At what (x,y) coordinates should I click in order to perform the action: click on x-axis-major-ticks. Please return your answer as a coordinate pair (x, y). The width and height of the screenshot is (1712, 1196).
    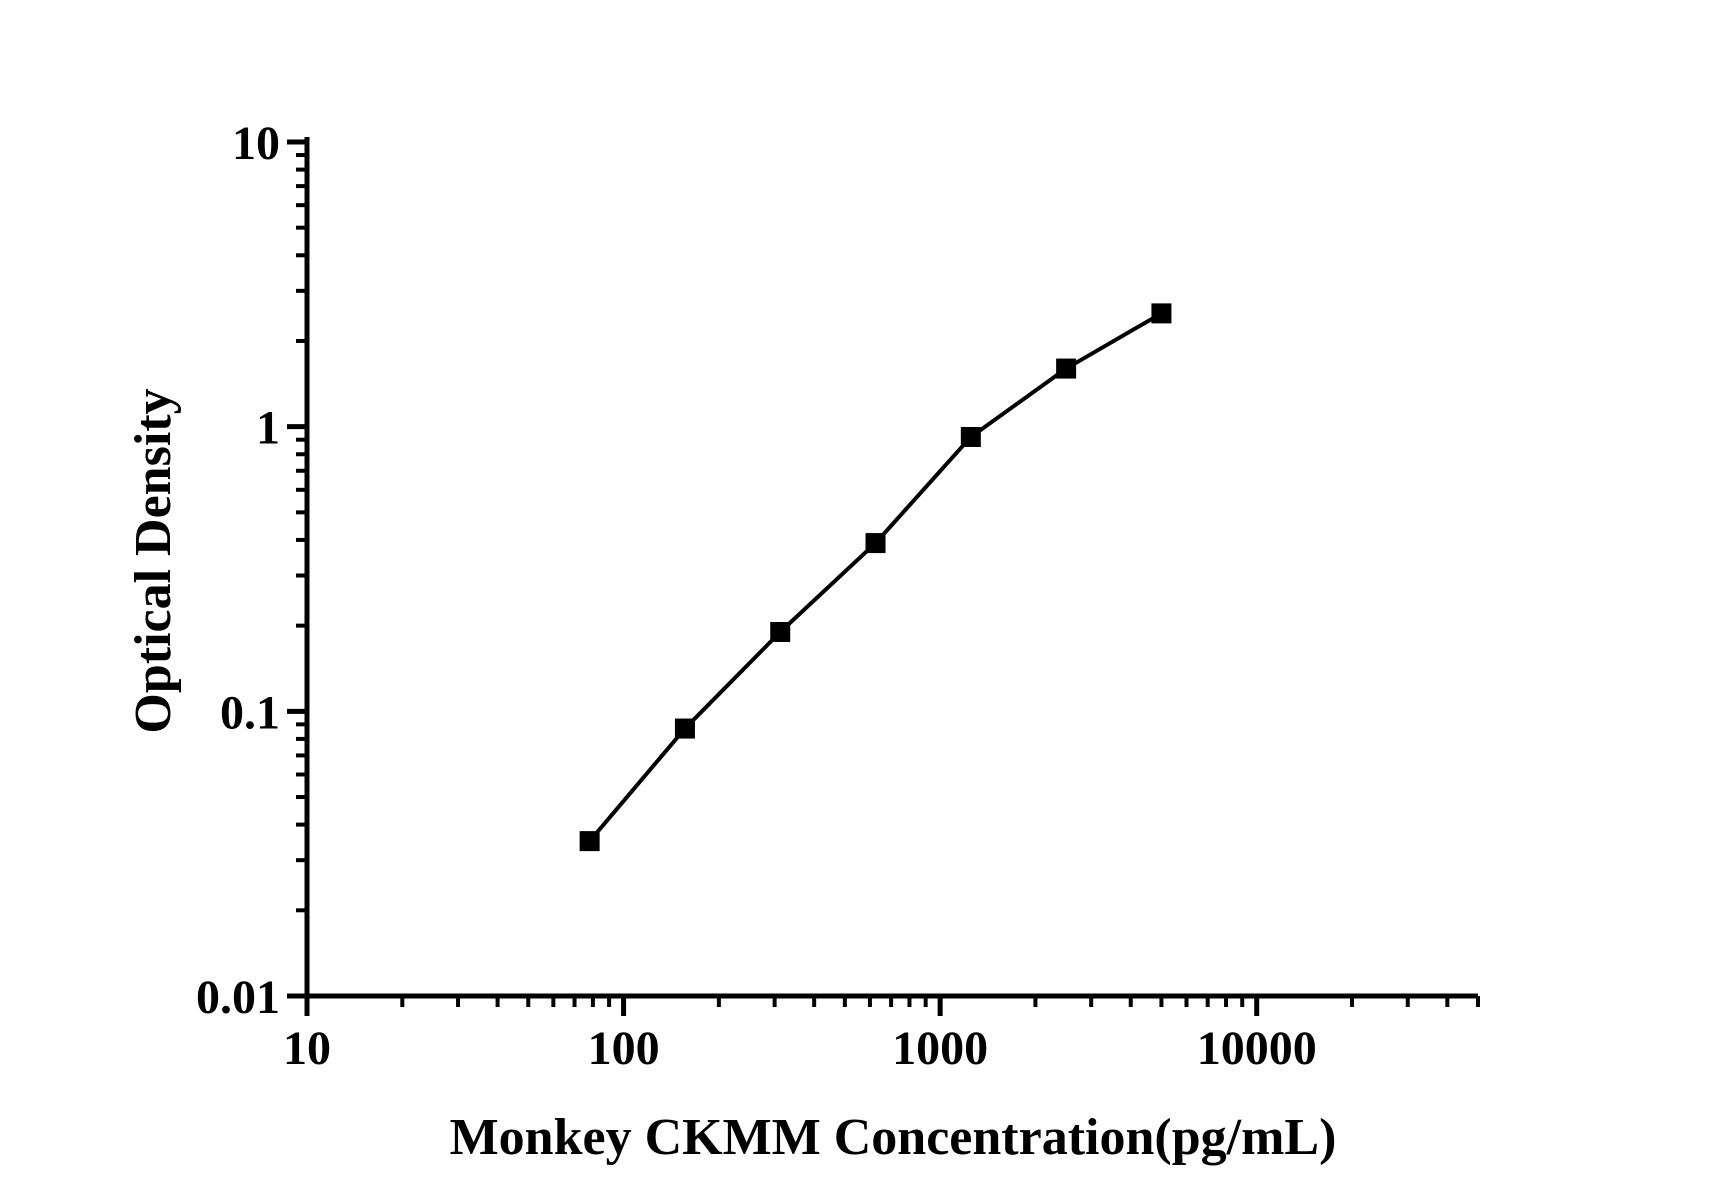
    Looking at the image, I should click on (782, 1006).